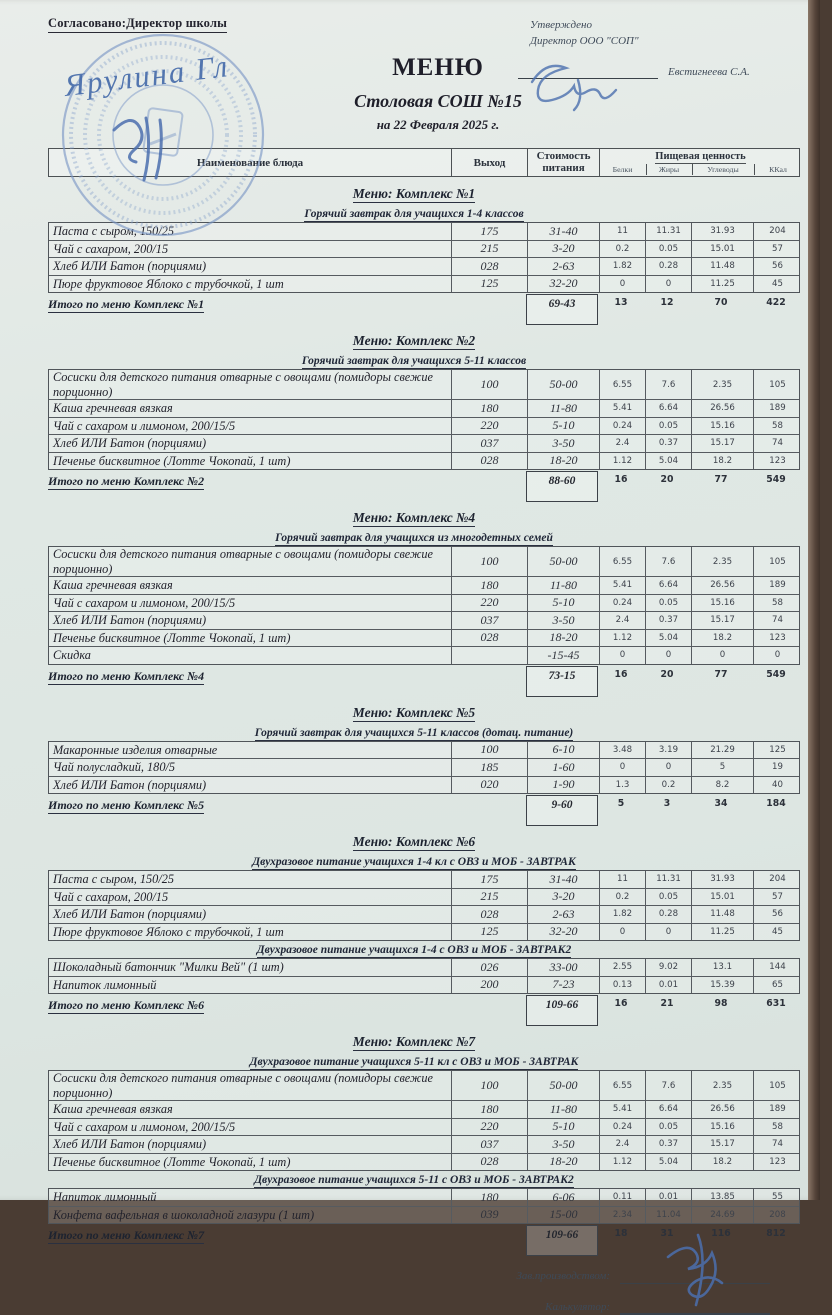 The width and height of the screenshot is (832, 1315). Describe the element at coordinates (622, 914) in the screenshot. I see `protein-cell: 1.82` at that location.